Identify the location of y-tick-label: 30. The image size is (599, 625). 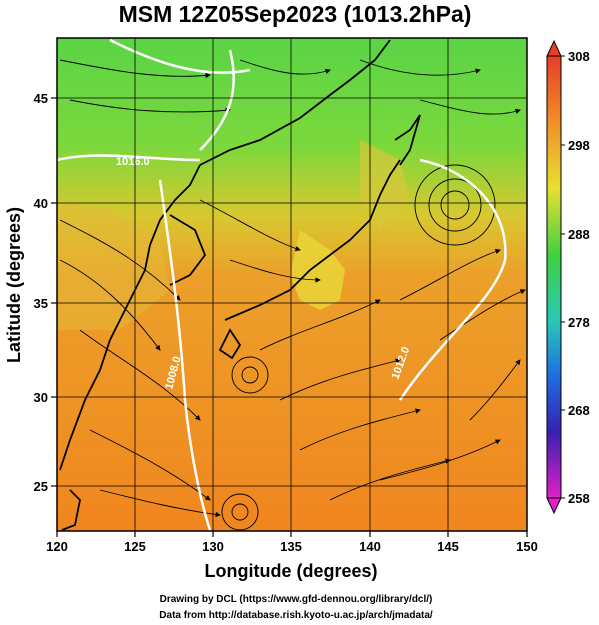
(41, 397).